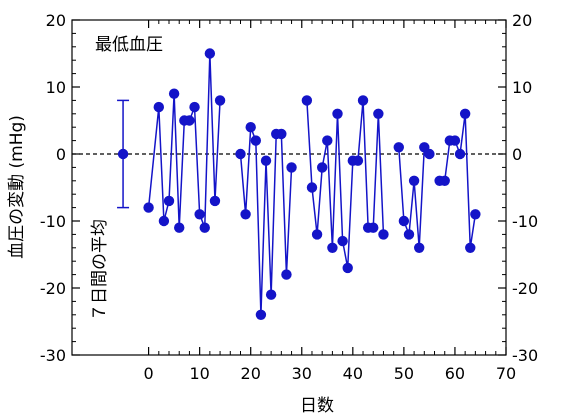 Image resolution: width=567 pixels, height=420 pixels. Describe the element at coordinates (525, 355) in the screenshot. I see `y-tick-label-right: -30` at that location.